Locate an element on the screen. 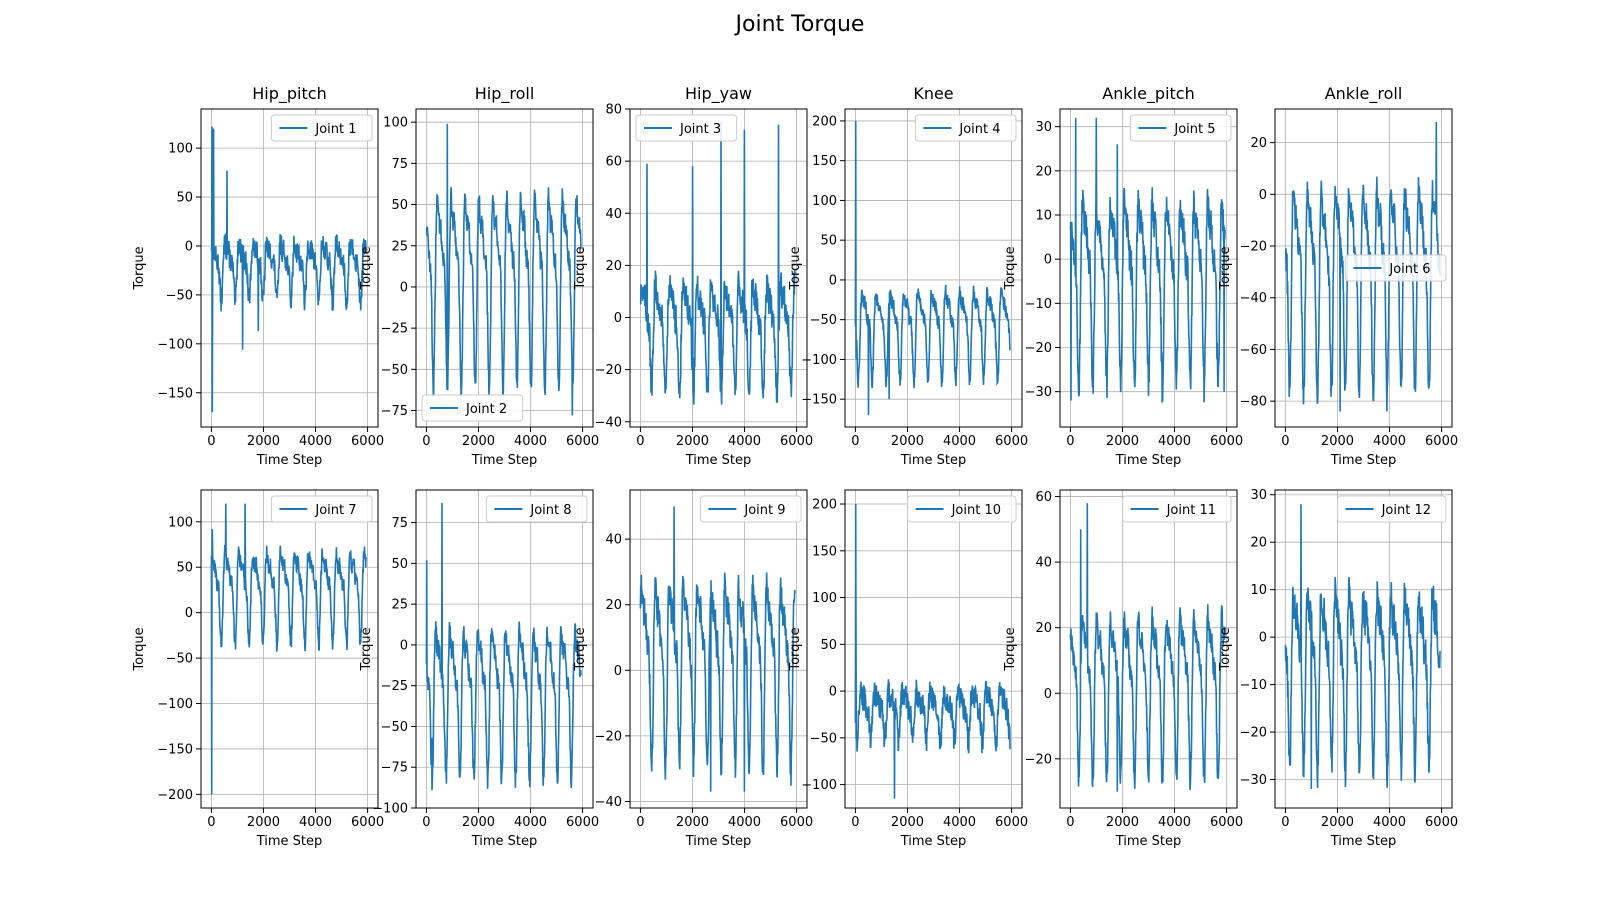  y-tick-label: −75 is located at coordinates (394, 768).